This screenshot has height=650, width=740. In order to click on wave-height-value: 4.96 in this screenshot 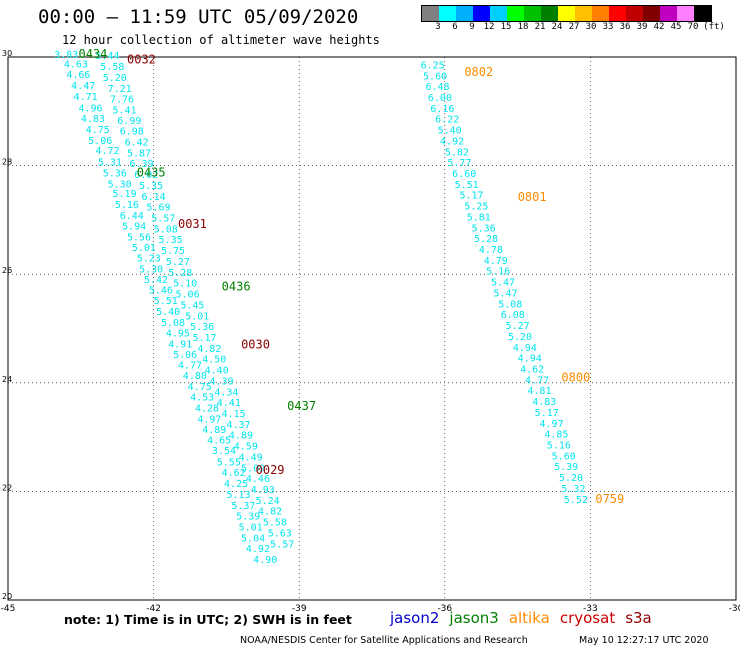, I will do `click(90, 108)`.